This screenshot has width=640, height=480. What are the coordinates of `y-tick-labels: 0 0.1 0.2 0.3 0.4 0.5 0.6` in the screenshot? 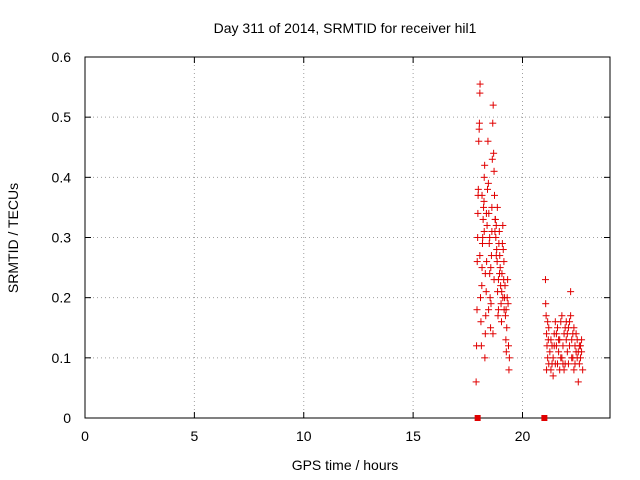 It's located at (62, 237).